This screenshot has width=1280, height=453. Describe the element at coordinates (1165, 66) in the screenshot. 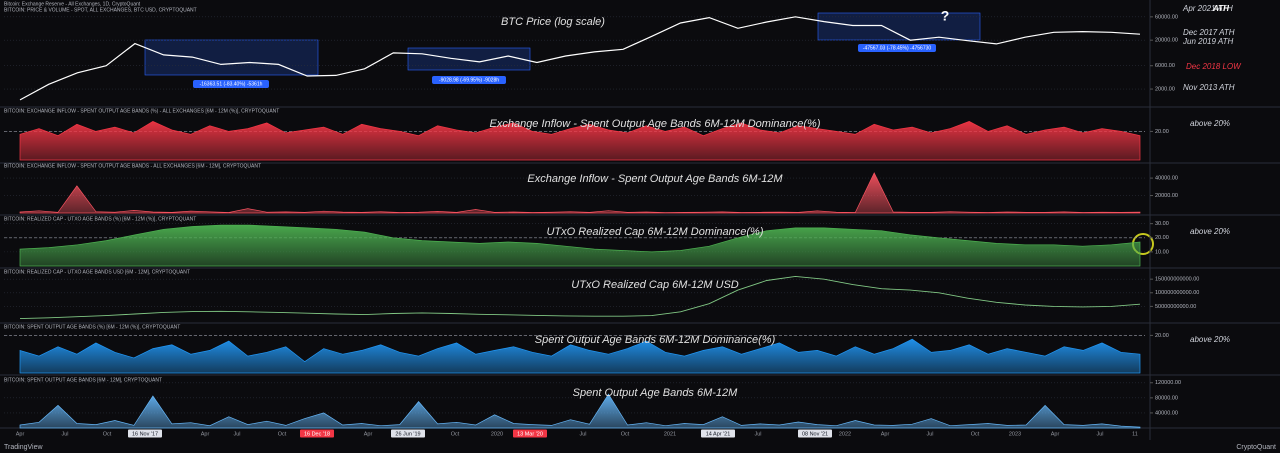

I see `y-tick-label: 6000.00` at that location.